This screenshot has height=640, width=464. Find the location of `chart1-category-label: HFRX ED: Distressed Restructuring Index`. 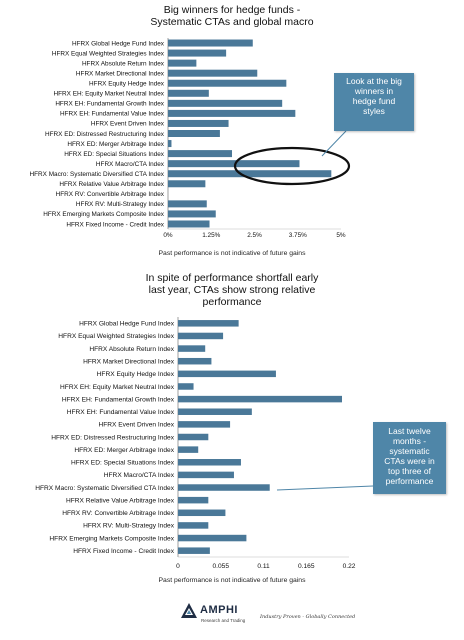

chart1-category-label: HFRX ED: Distressed Restructuring Index is located at coordinates (105, 134).